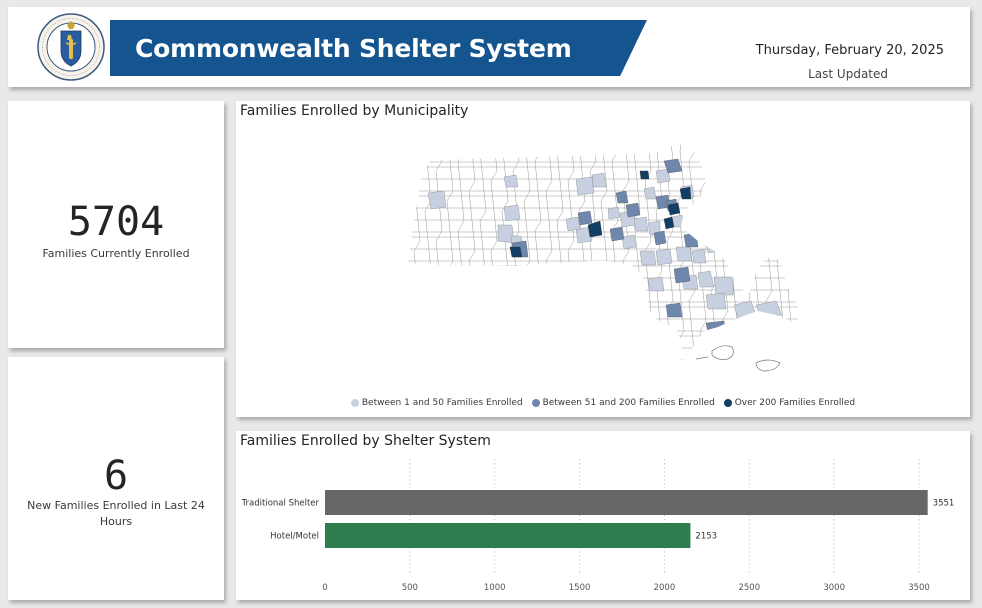 Image resolution: width=982 pixels, height=608 pixels. Describe the element at coordinates (365, 441) in the screenshot. I see `bar-chart-title: Families Enrolled by Shelter System` at that location.